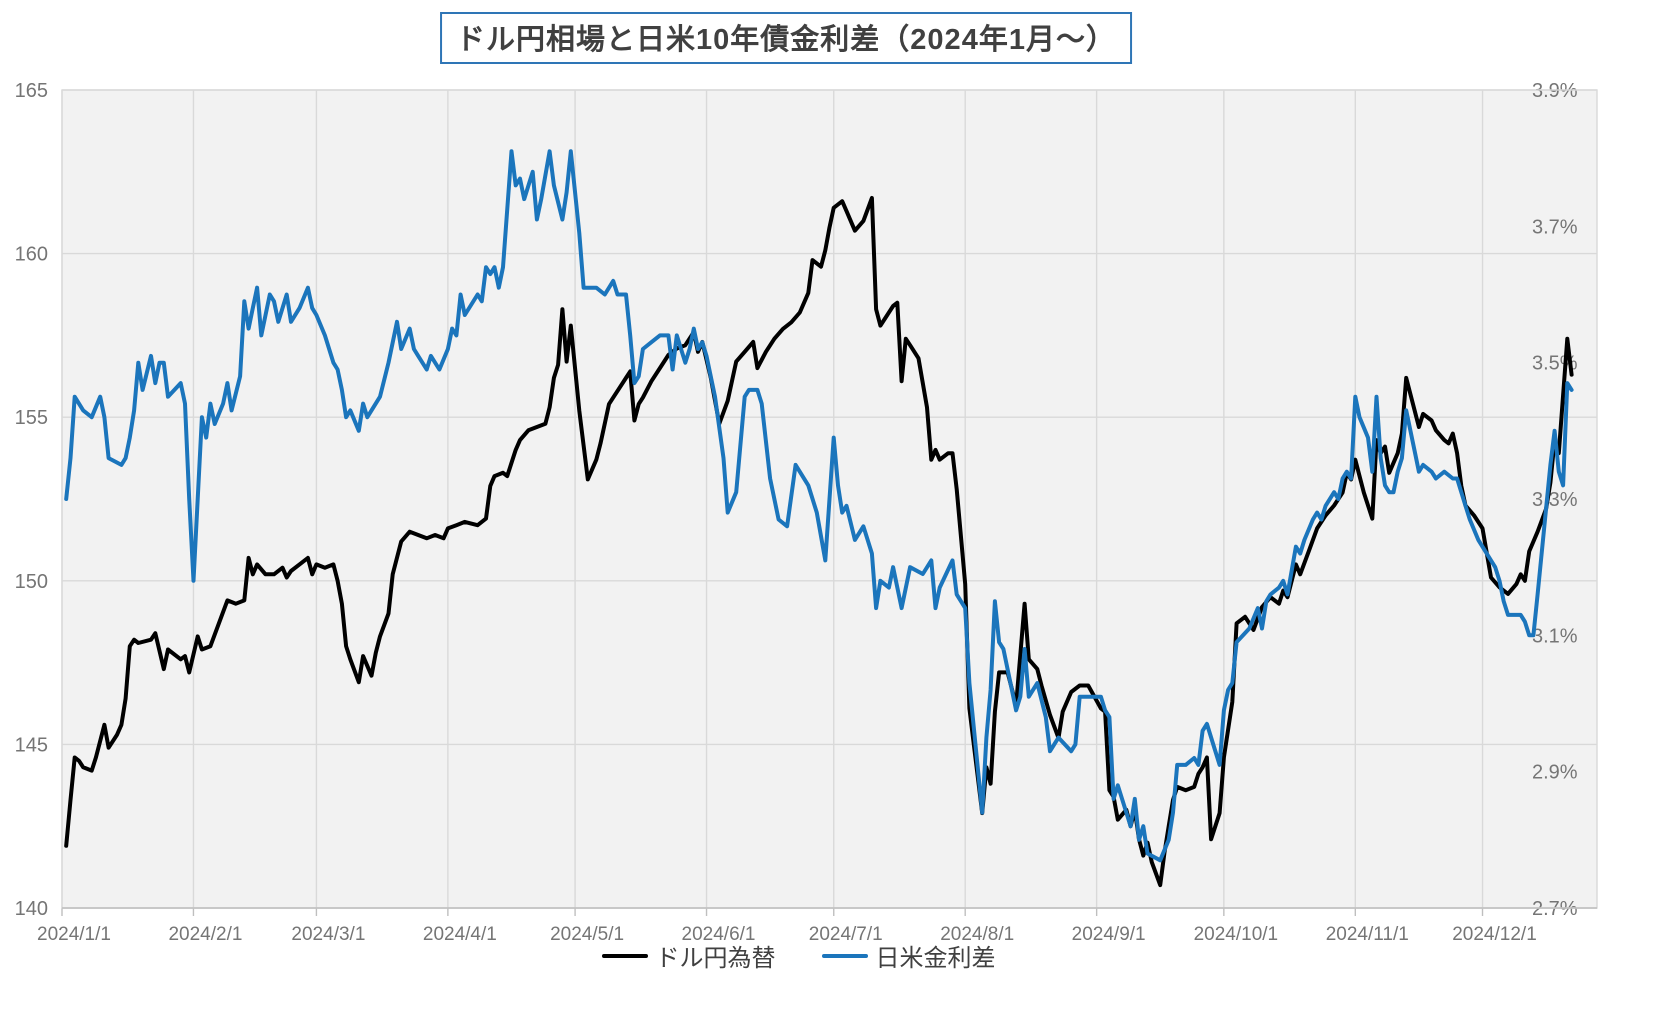 The width and height of the screenshot is (1655, 1011). Describe the element at coordinates (935, 958) in the screenshot. I see `legend-label-spread: 日米金利差` at that location.